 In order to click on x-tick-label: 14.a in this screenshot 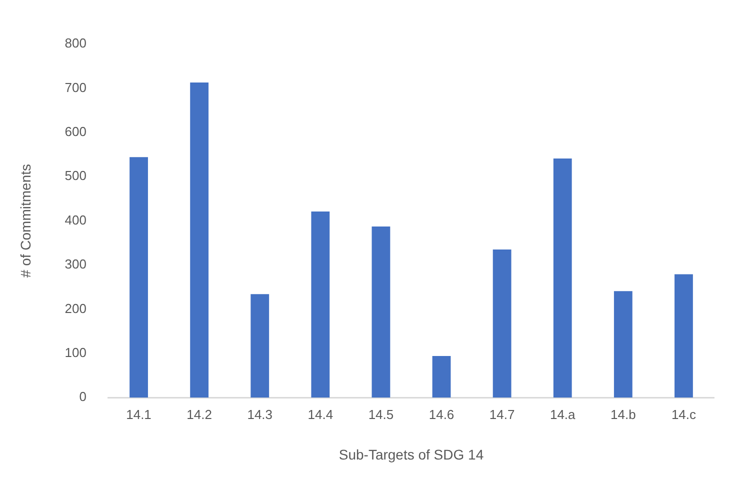, I will do `click(563, 414)`.